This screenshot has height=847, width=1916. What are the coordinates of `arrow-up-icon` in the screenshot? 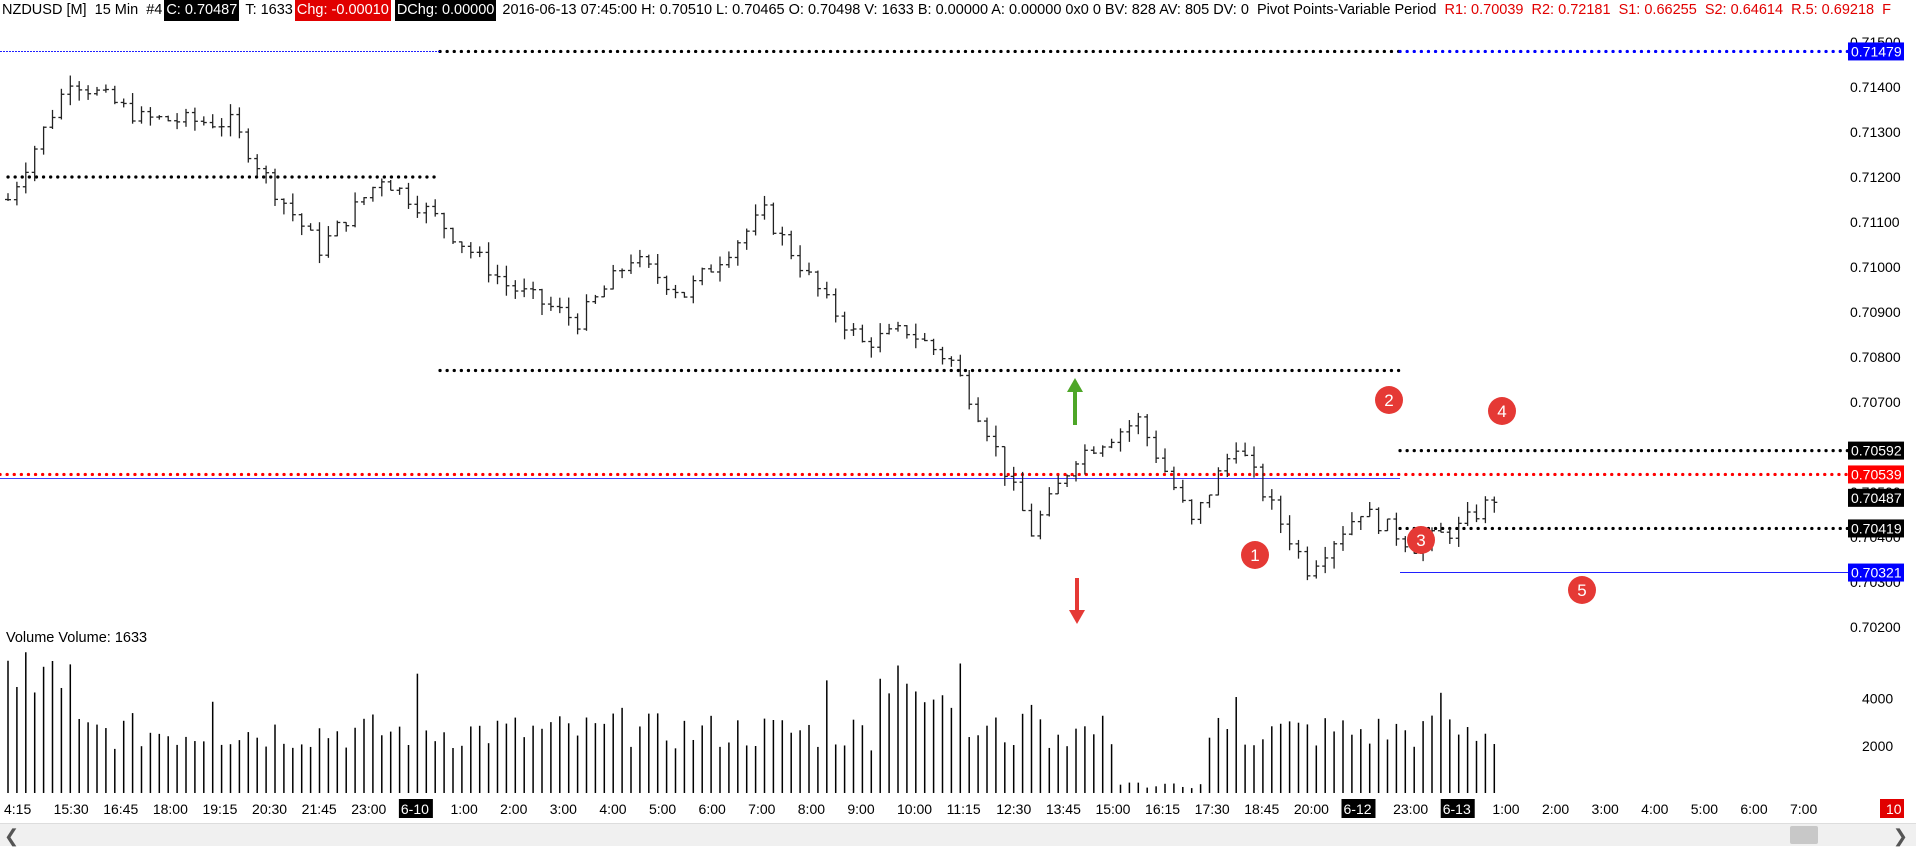 It's located at (1075, 401).